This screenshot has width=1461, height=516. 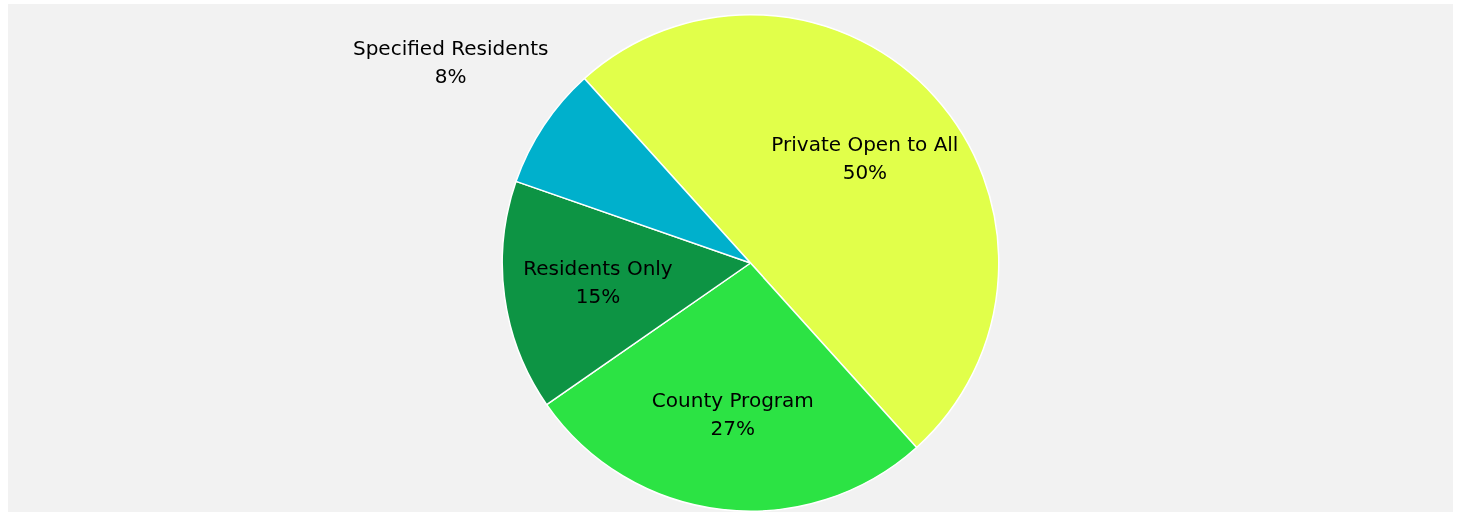 I want to click on data-label: 50%, so click(x=865, y=172).